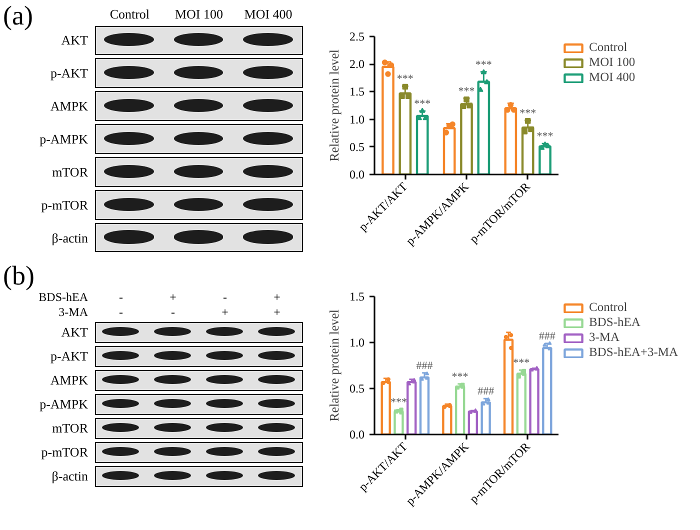 The image size is (700, 530). What do you see at coordinates (63, 297) in the screenshot?
I see `category-label: BDS-hEA` at bounding box center [63, 297].